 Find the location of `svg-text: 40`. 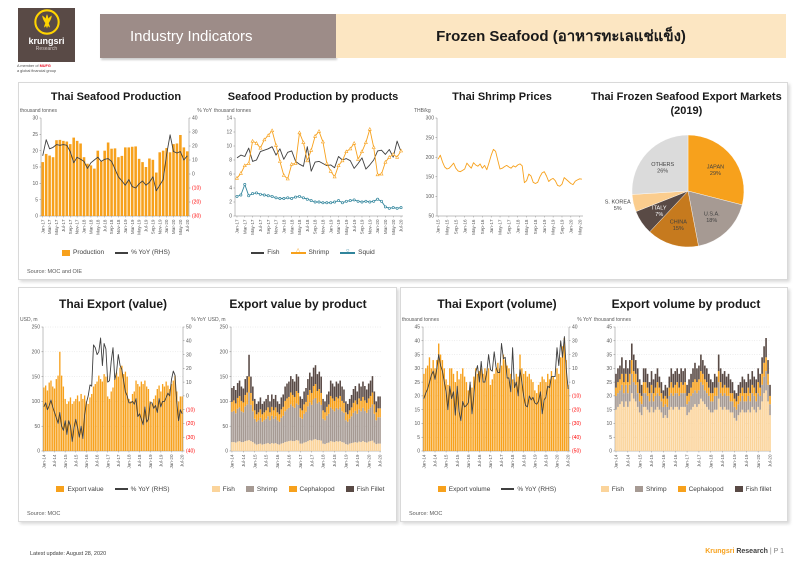

svg-text: 40 is located at coordinates (609, 341).